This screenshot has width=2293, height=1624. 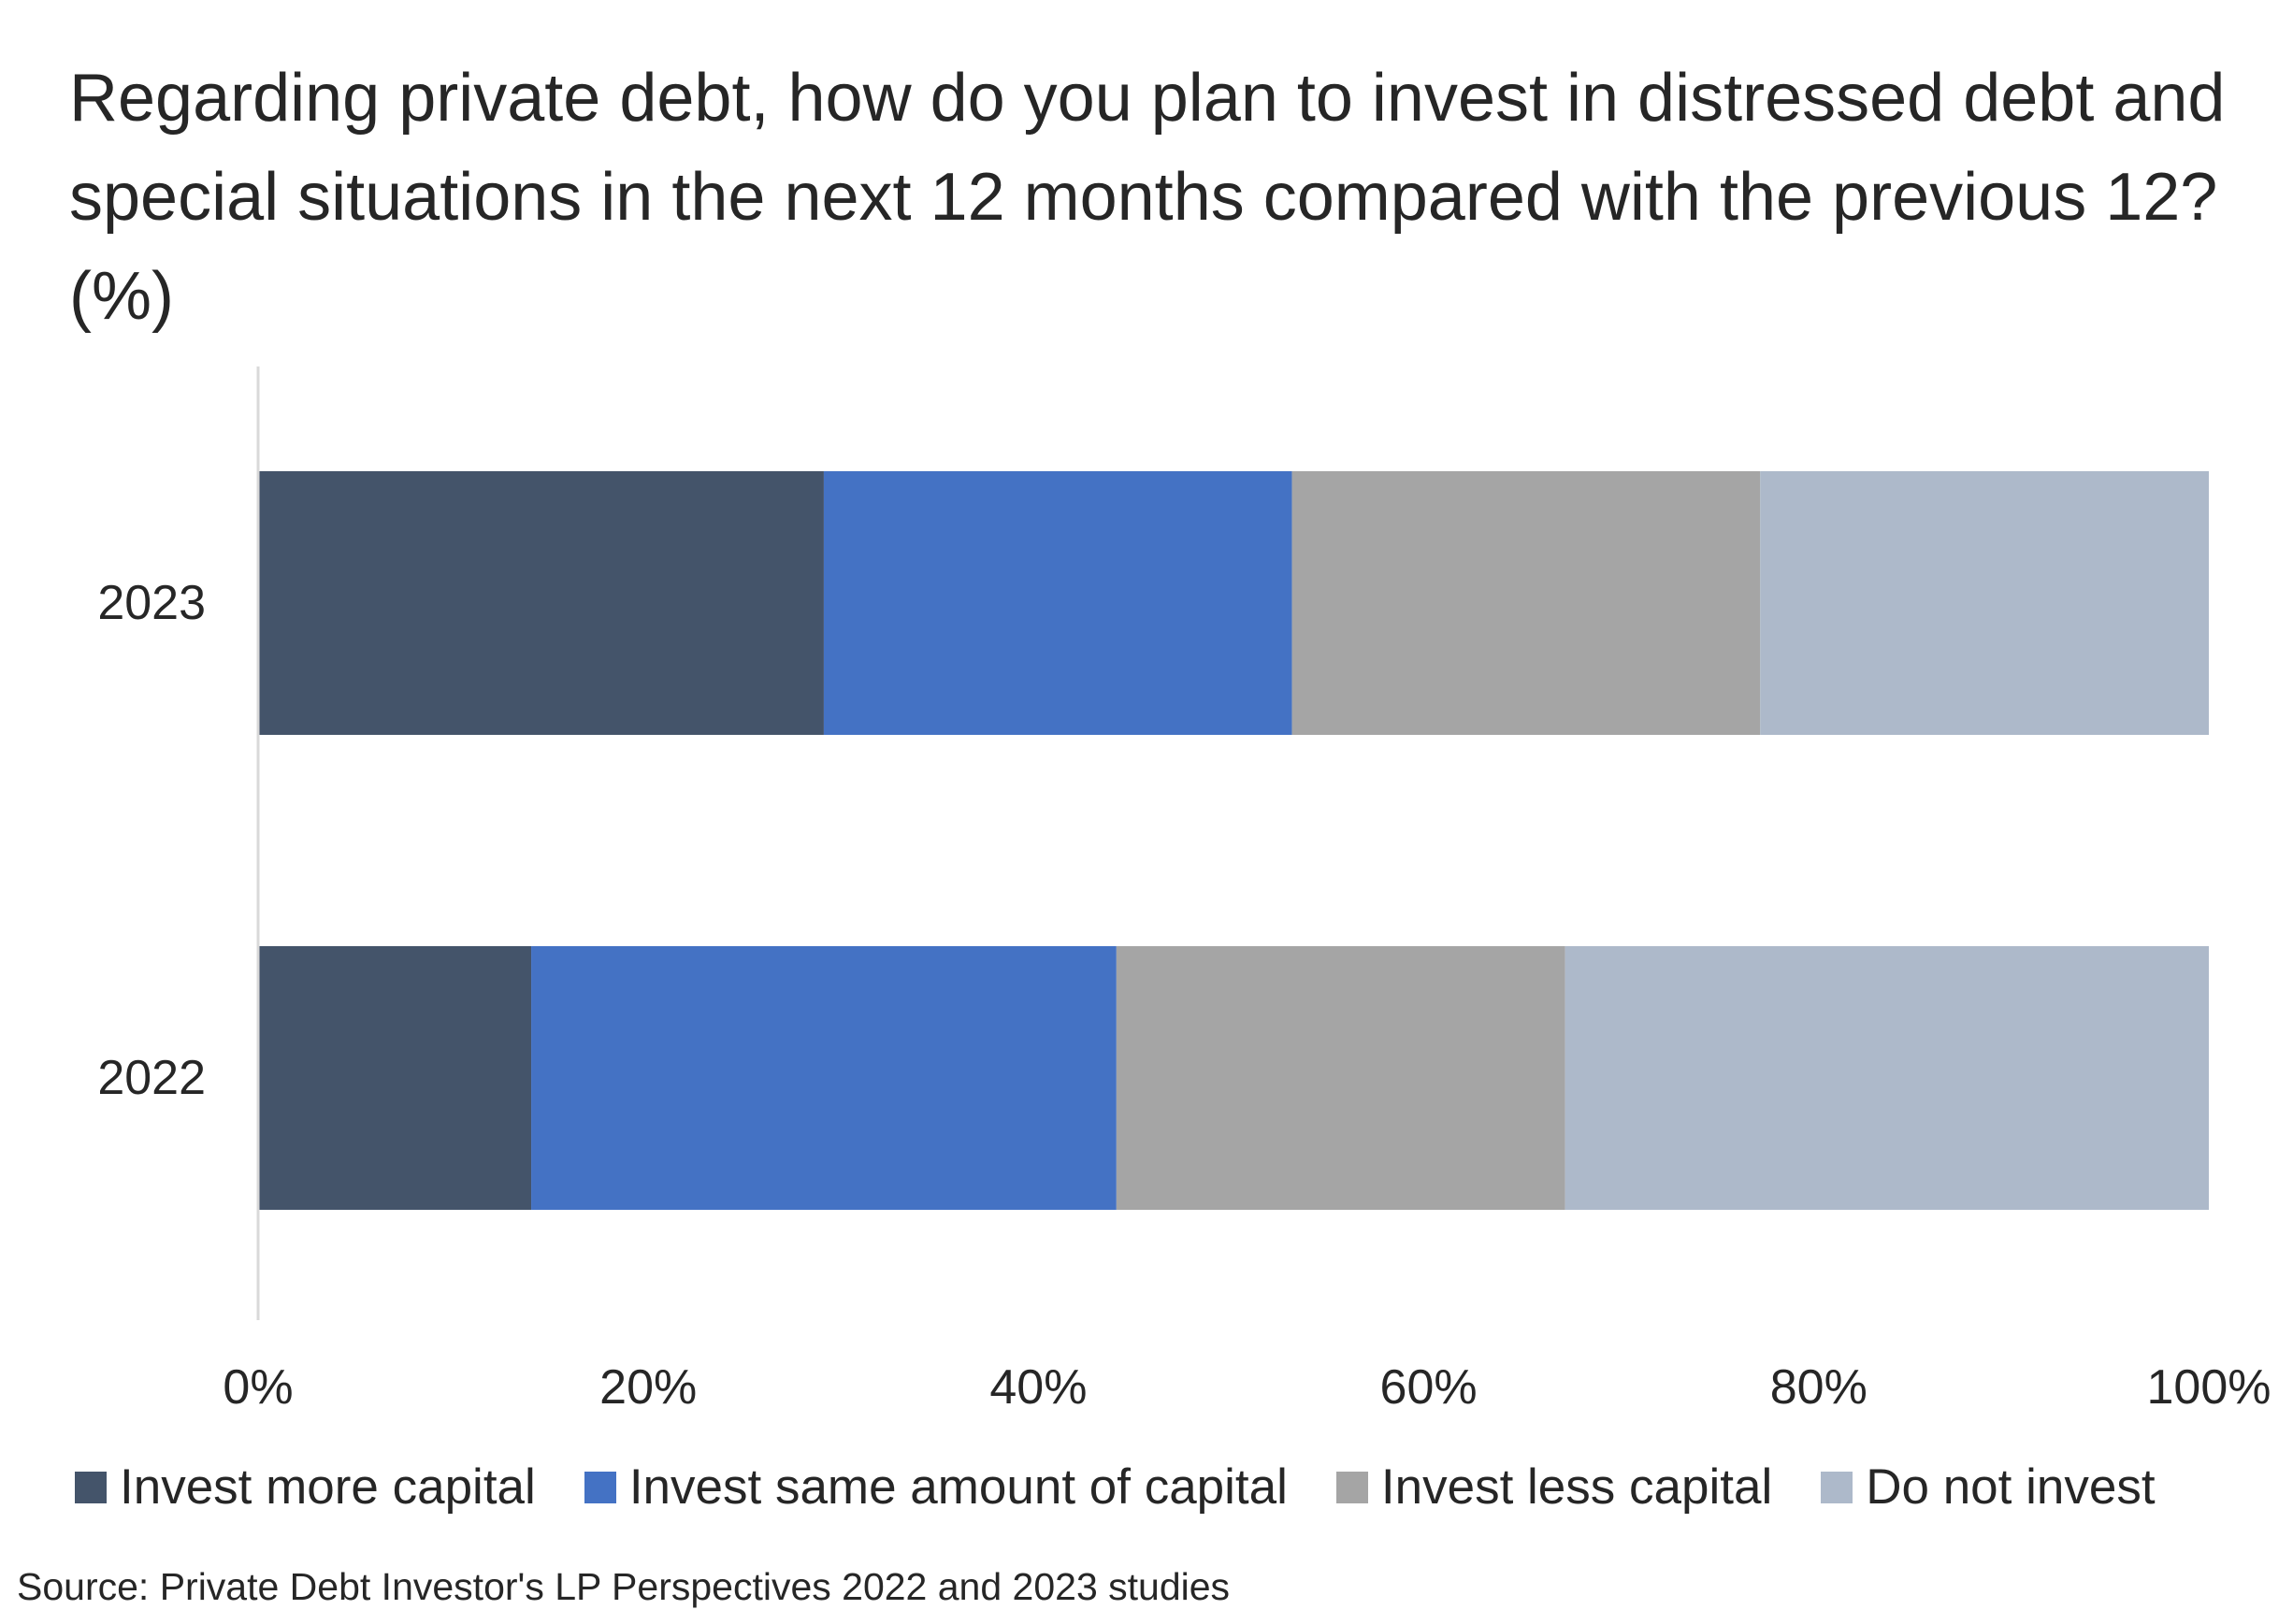 What do you see at coordinates (648, 1387) in the screenshot?
I see `x-tick-label: 20%` at bounding box center [648, 1387].